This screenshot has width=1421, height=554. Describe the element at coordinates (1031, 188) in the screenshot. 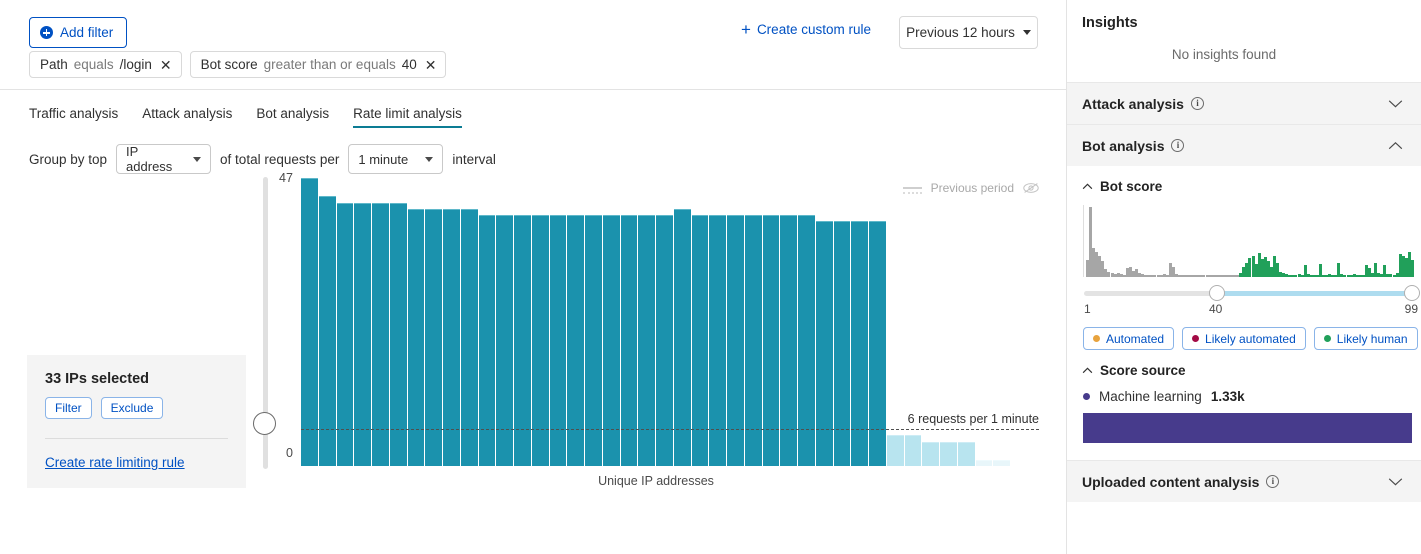

I see `eye-off-icon` at that location.